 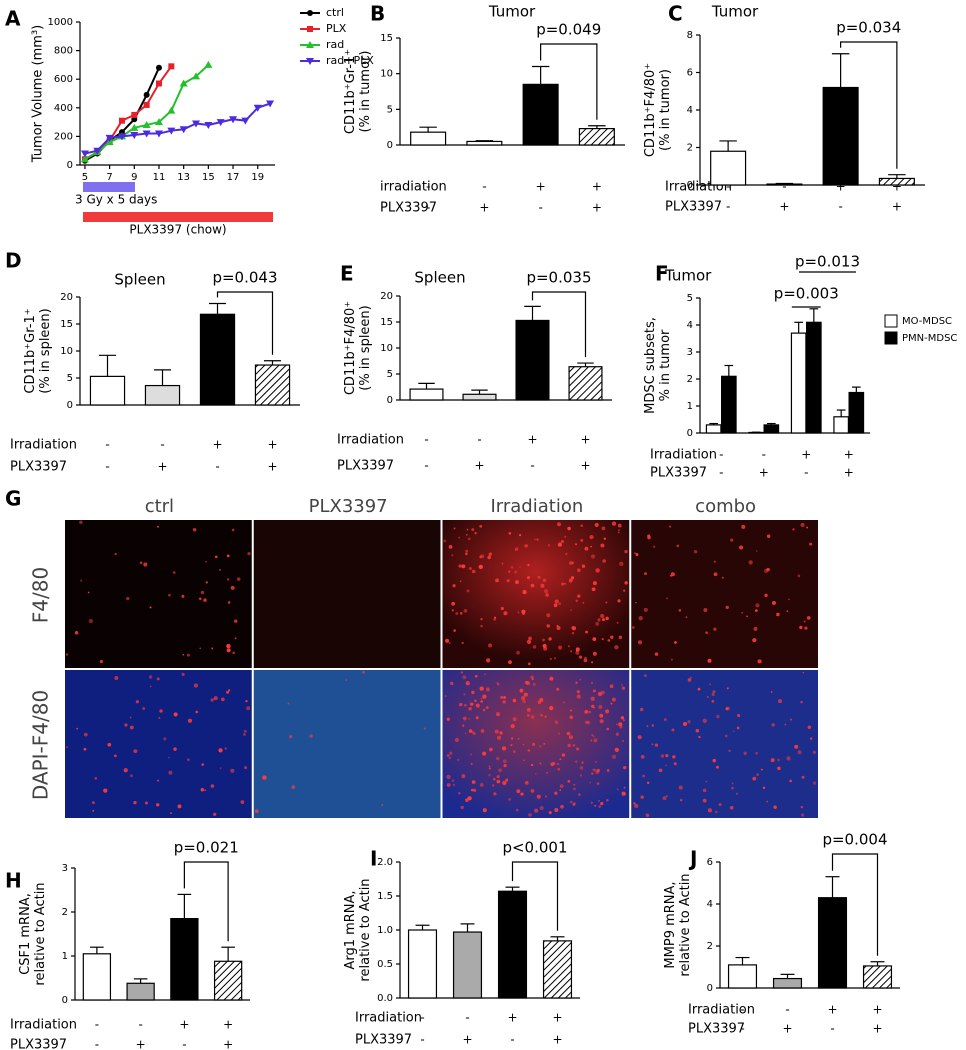 What do you see at coordinates (208, 177) in the screenshot?
I see `x-tick-label: 15` at bounding box center [208, 177].